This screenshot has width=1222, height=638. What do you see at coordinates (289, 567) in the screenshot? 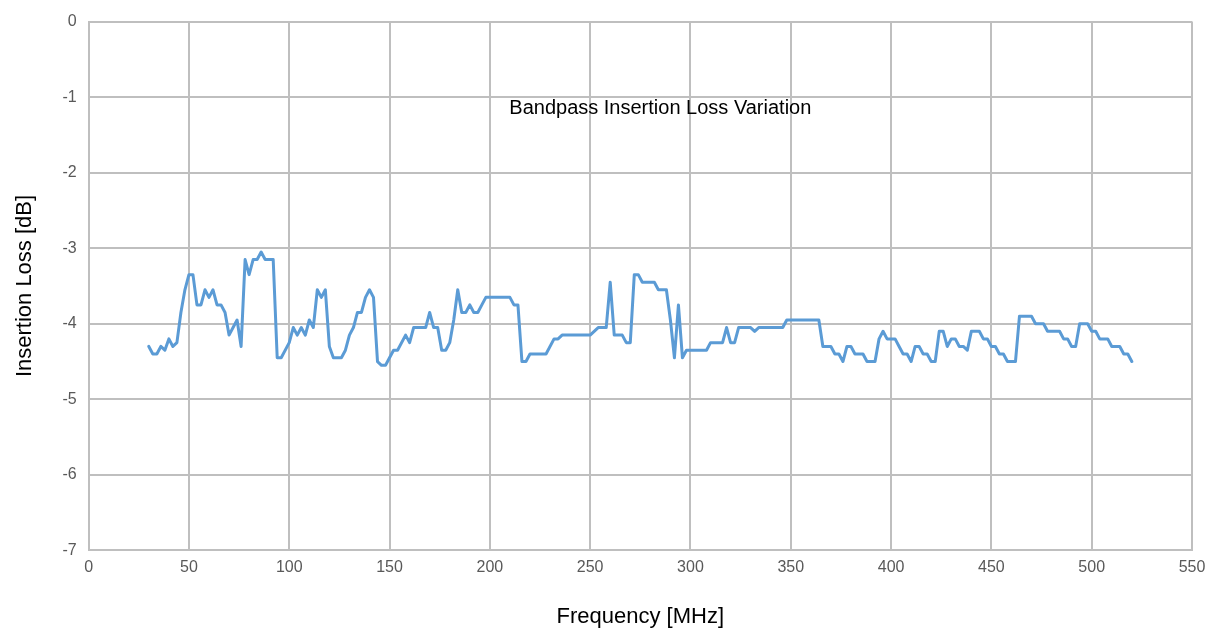
I see `x-tick-label: 100` at bounding box center [289, 567].